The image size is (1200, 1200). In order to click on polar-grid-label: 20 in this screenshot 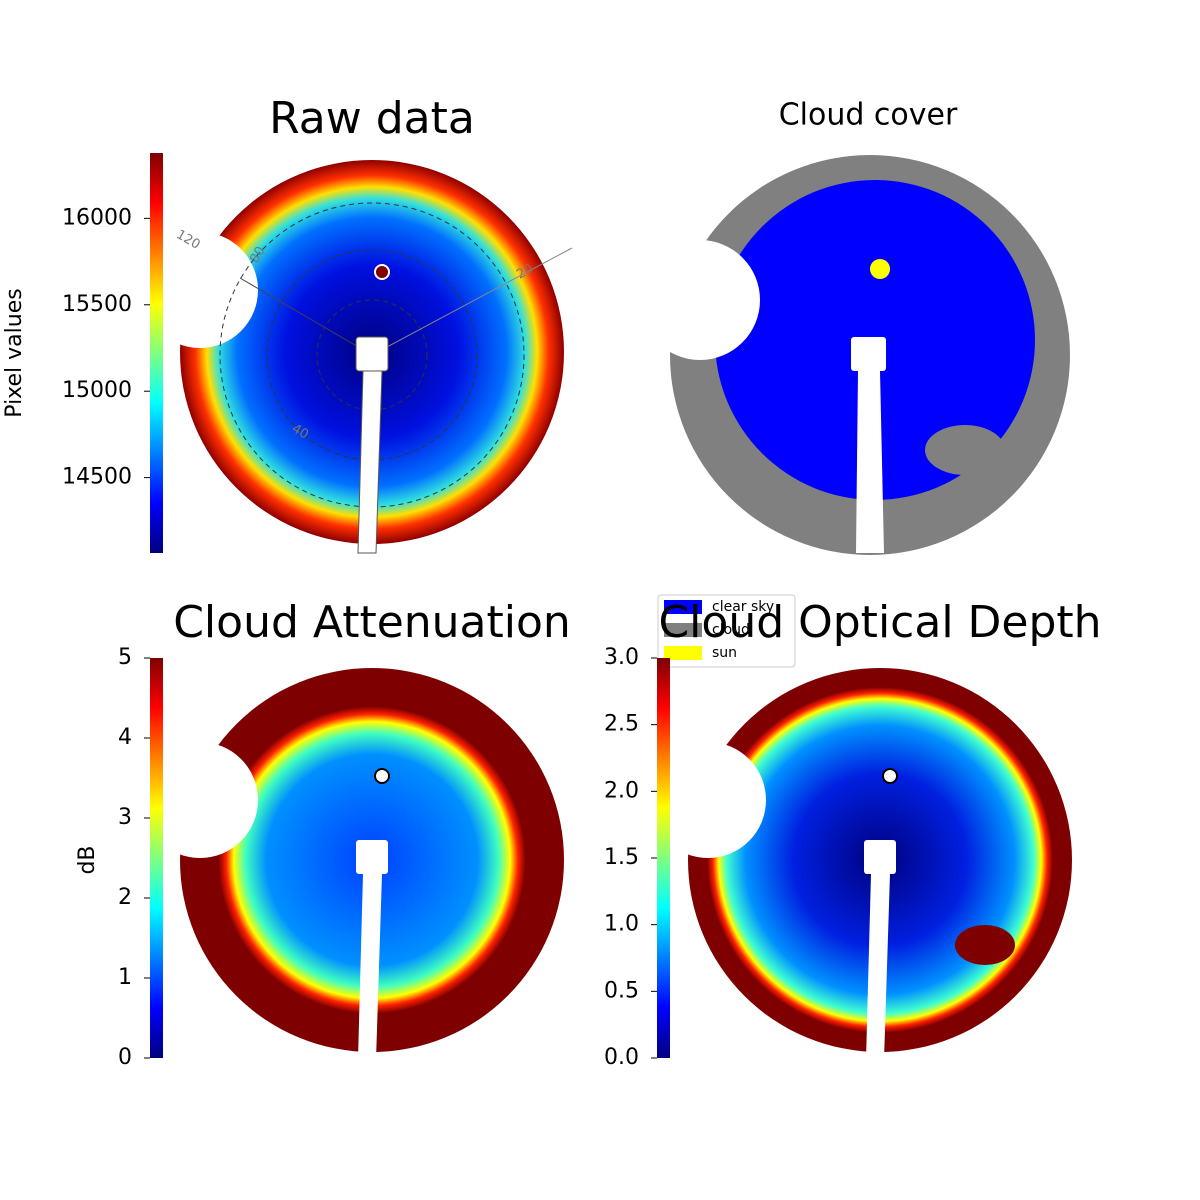, I will do `click(525, 271)`.